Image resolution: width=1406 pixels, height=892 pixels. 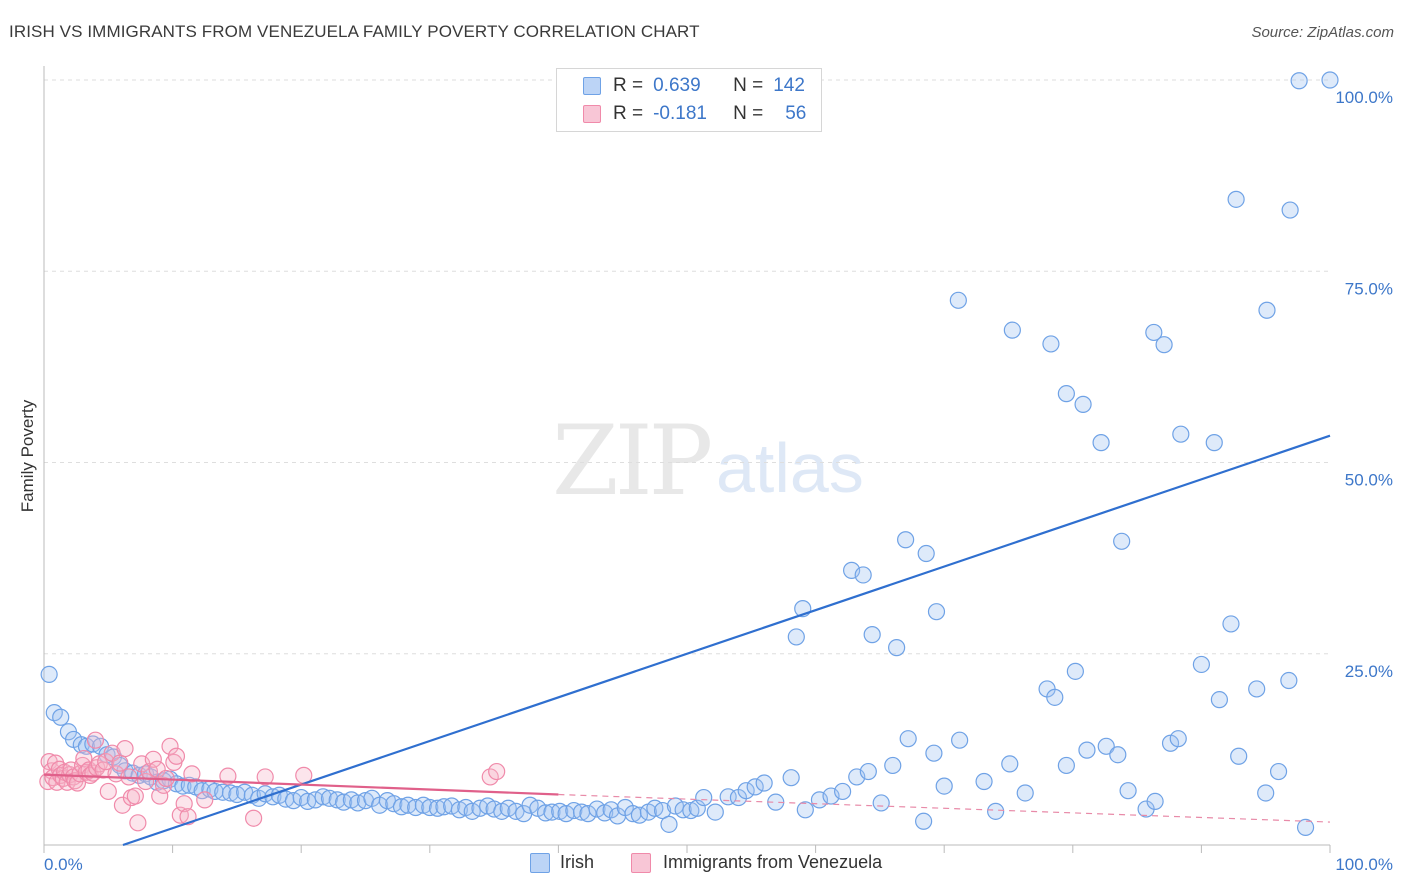 I want to click on legend-item-venezuela: Immigrants from Venezuela, so click(x=756, y=862).